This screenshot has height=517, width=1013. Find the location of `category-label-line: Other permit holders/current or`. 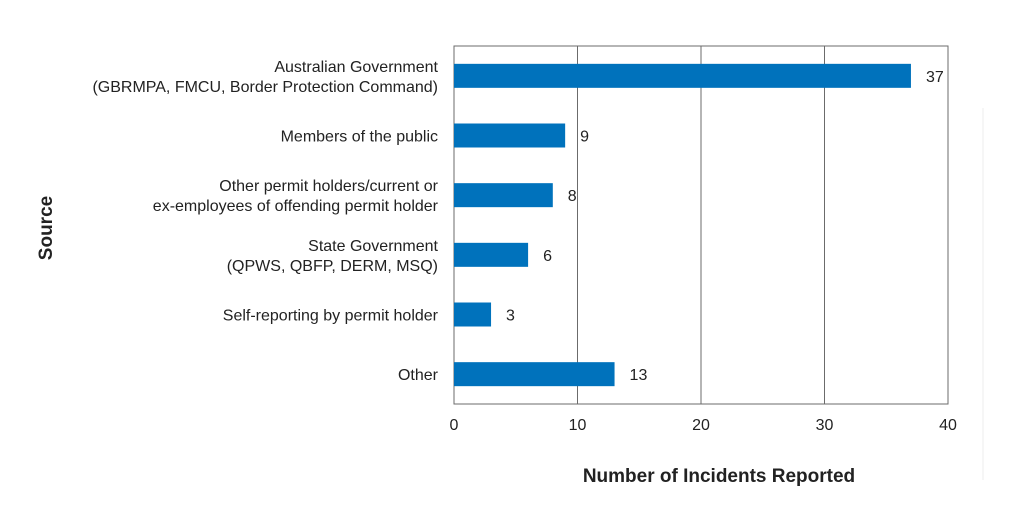

category-label-line: Other permit holders/current or is located at coordinates (328, 186).